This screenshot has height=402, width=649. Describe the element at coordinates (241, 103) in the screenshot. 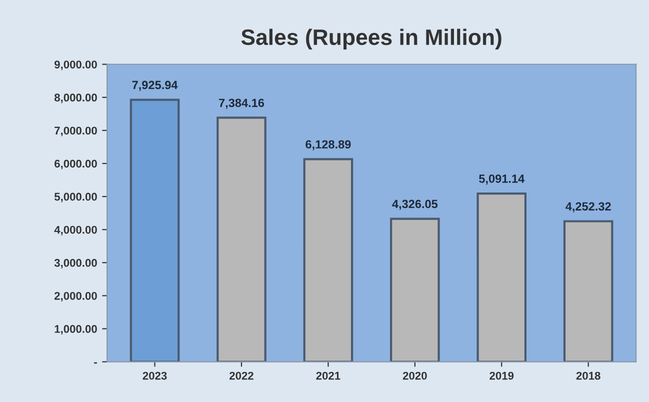

I see `data-label: 7,384.16` at that location.